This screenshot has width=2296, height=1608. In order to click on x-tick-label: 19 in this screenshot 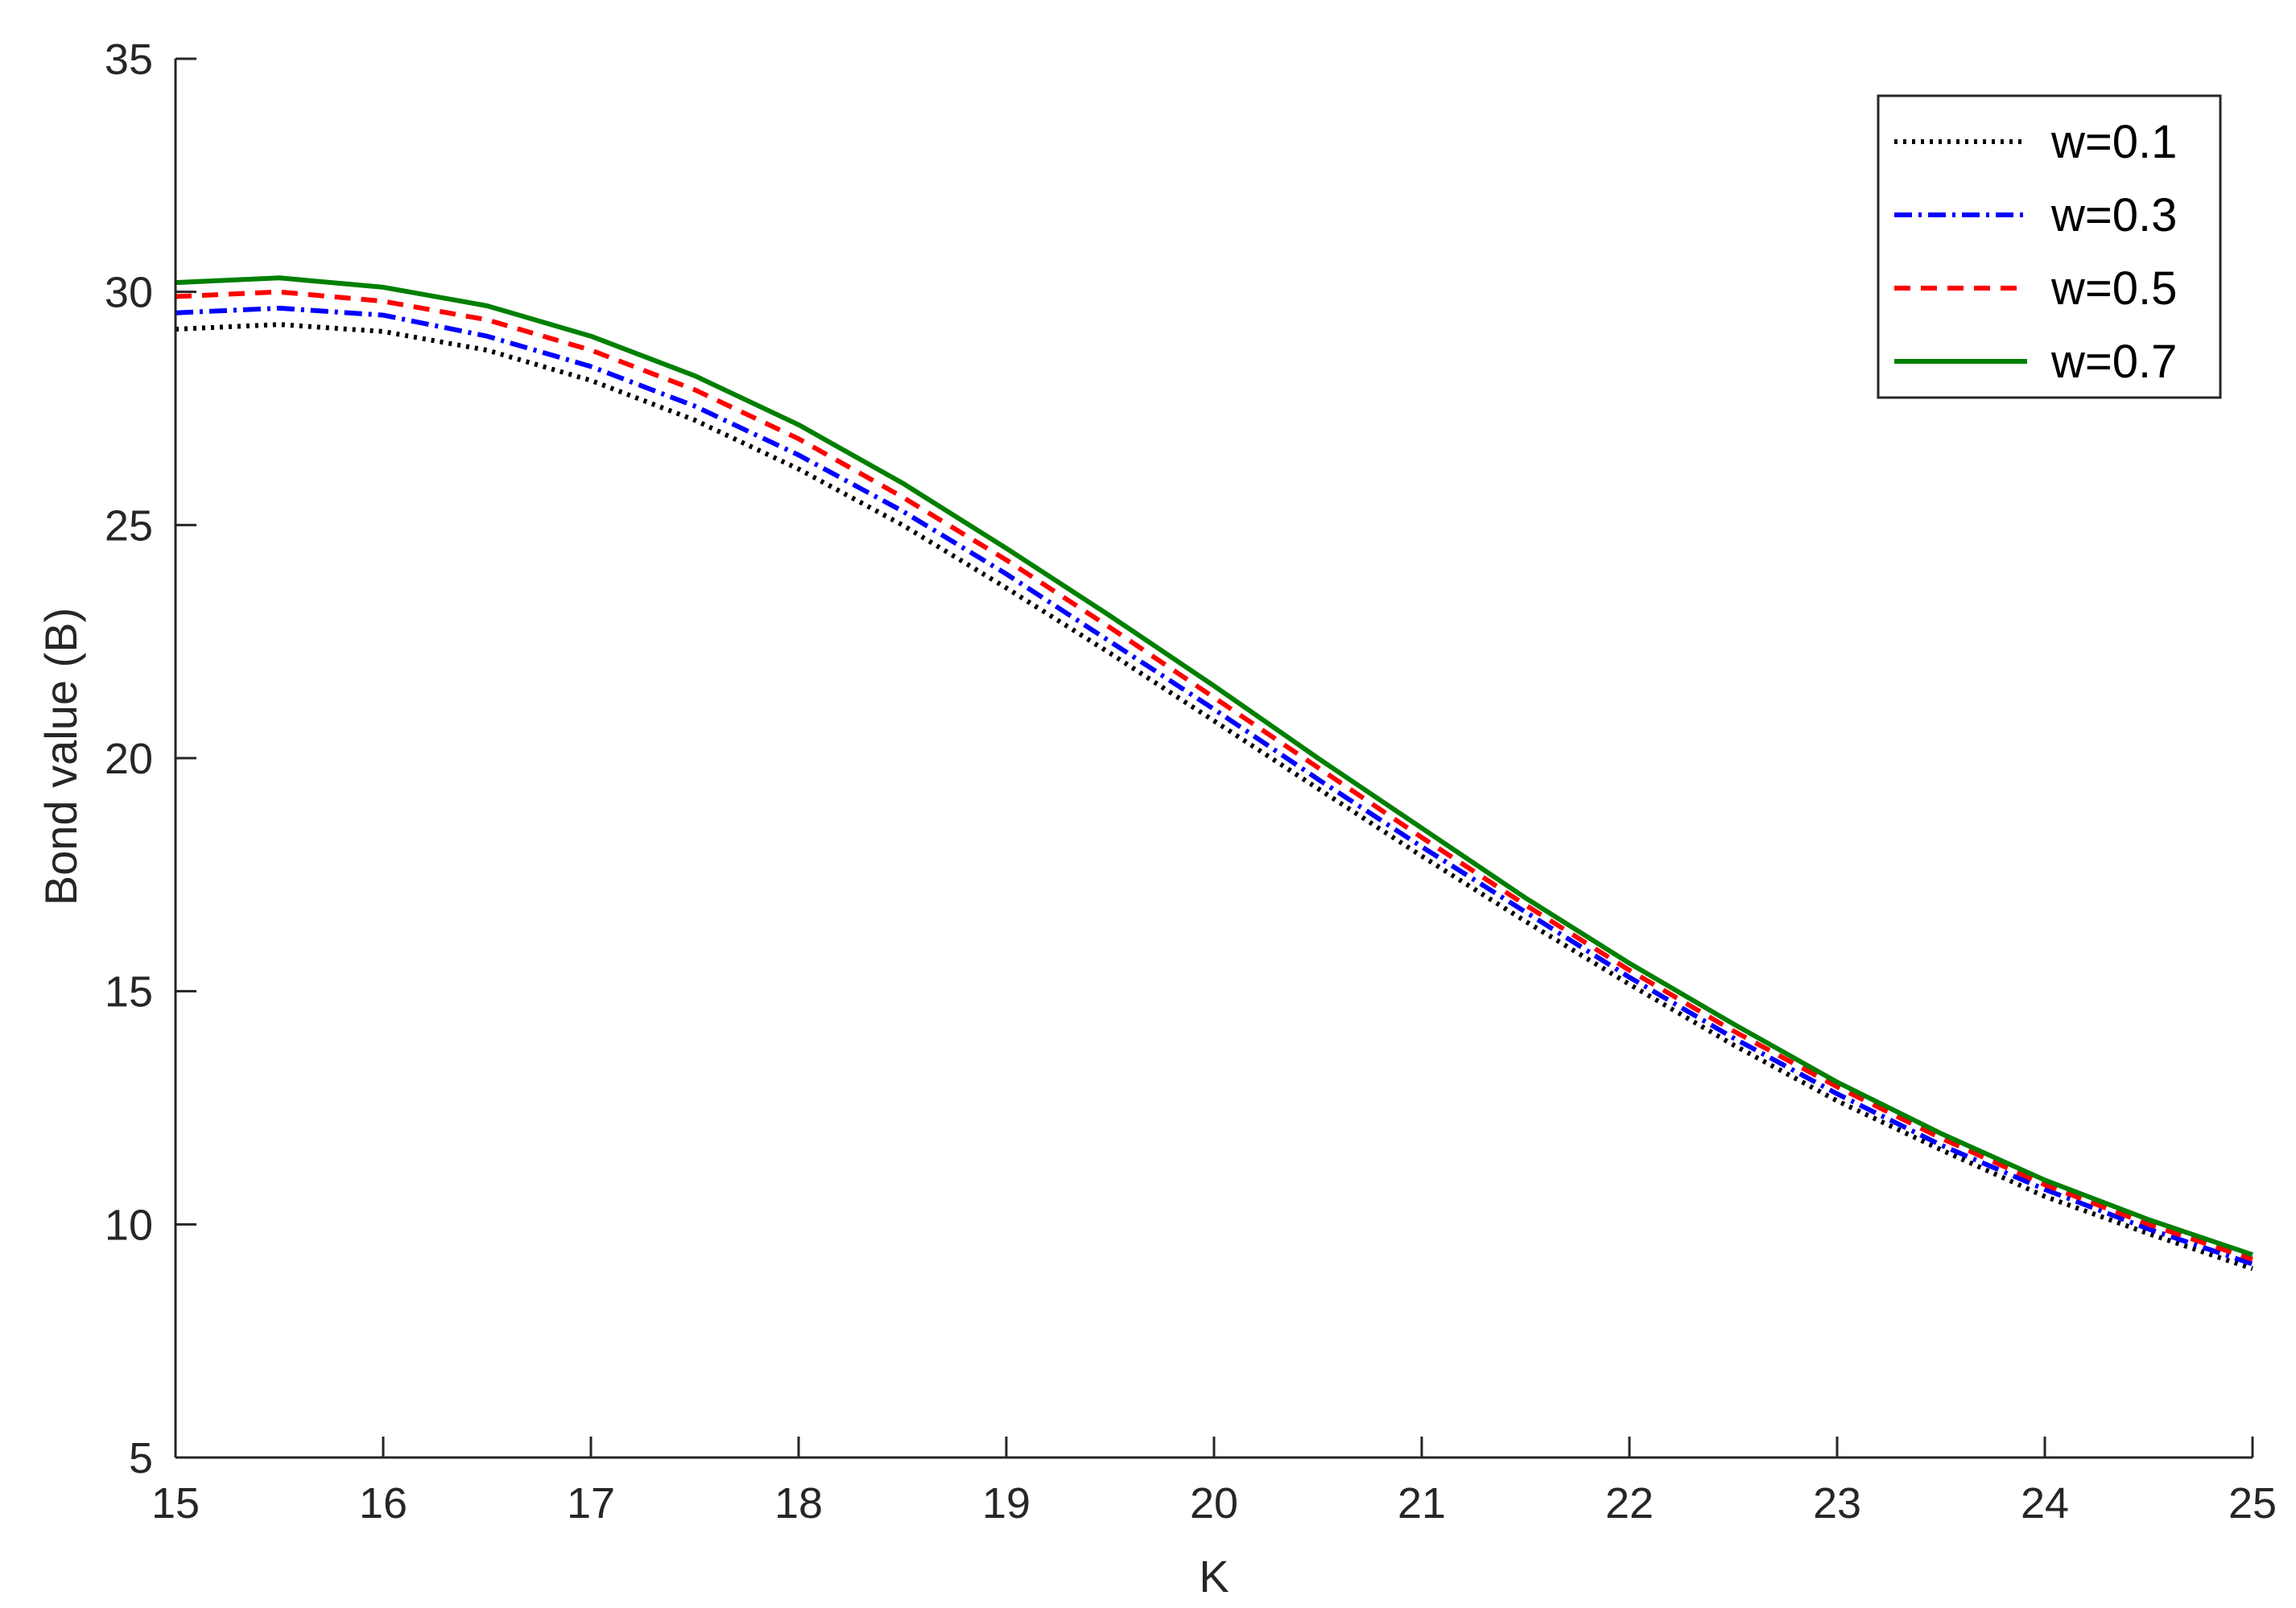, I will do `click(1006, 1503)`.